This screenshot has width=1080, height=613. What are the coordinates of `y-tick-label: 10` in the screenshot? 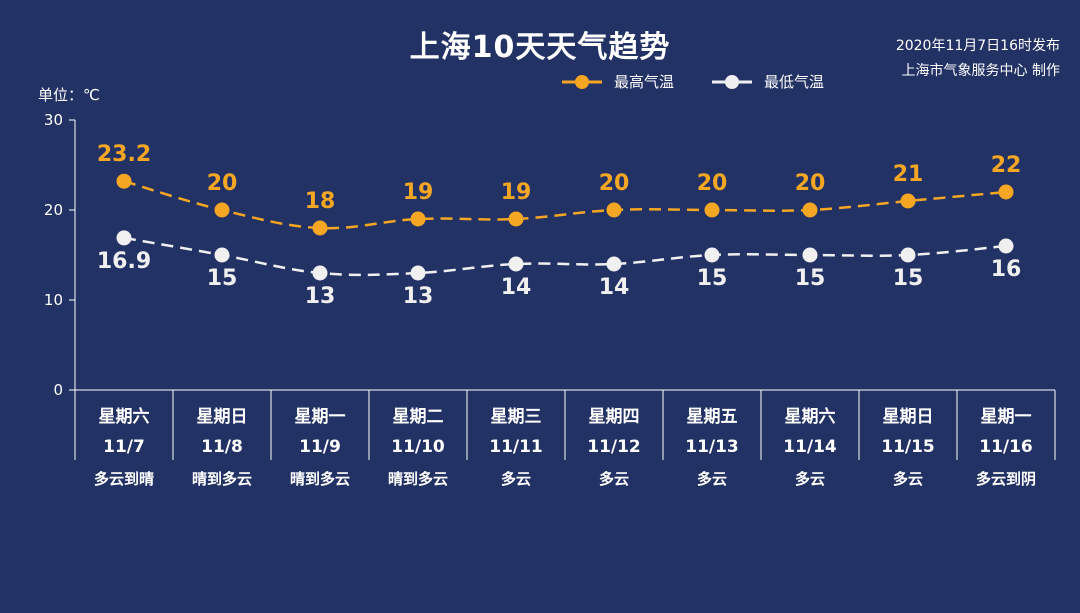 It's located at (53, 300).